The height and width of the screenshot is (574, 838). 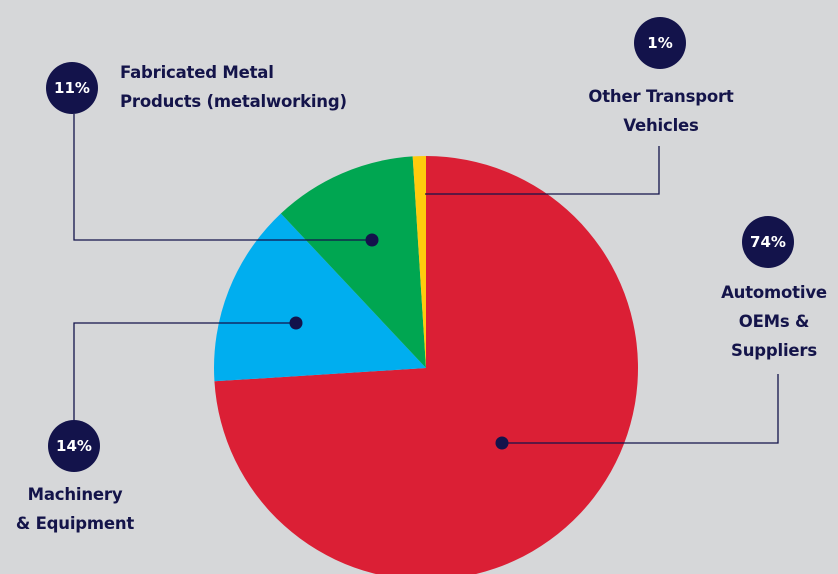 What do you see at coordinates (640, 409) in the screenshot?
I see `leader-line-automotive` at bounding box center [640, 409].